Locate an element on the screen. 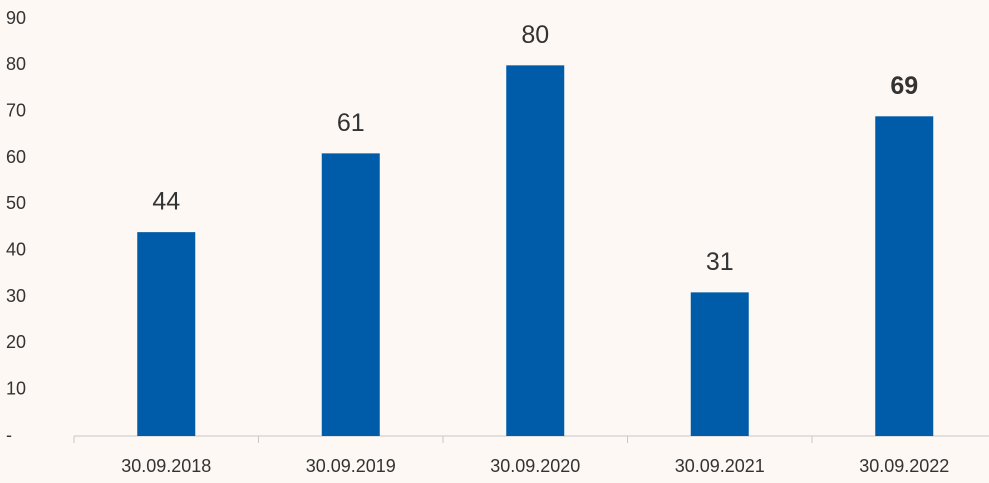  y-tick-label: 40 is located at coordinates (16, 249).